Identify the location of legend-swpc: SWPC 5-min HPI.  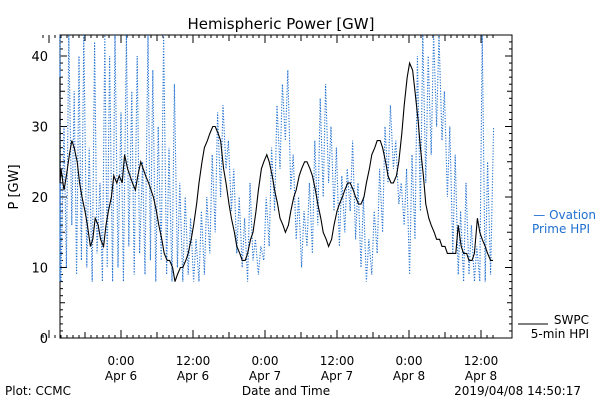
(553, 327).